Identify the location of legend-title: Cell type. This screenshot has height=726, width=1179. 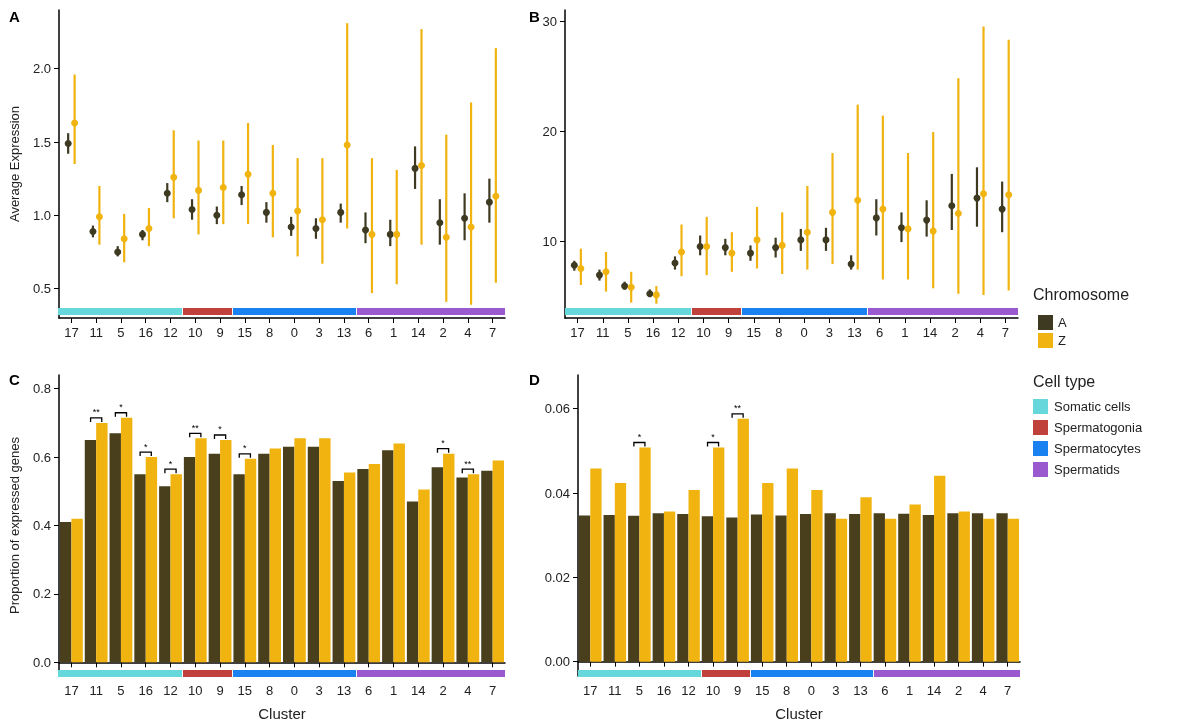
(1065, 382).